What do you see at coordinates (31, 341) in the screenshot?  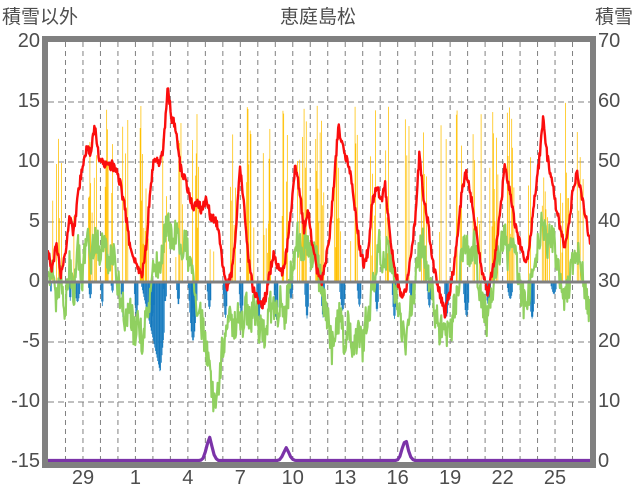 I see `y-tick-left-neg5: -5` at bounding box center [31, 341].